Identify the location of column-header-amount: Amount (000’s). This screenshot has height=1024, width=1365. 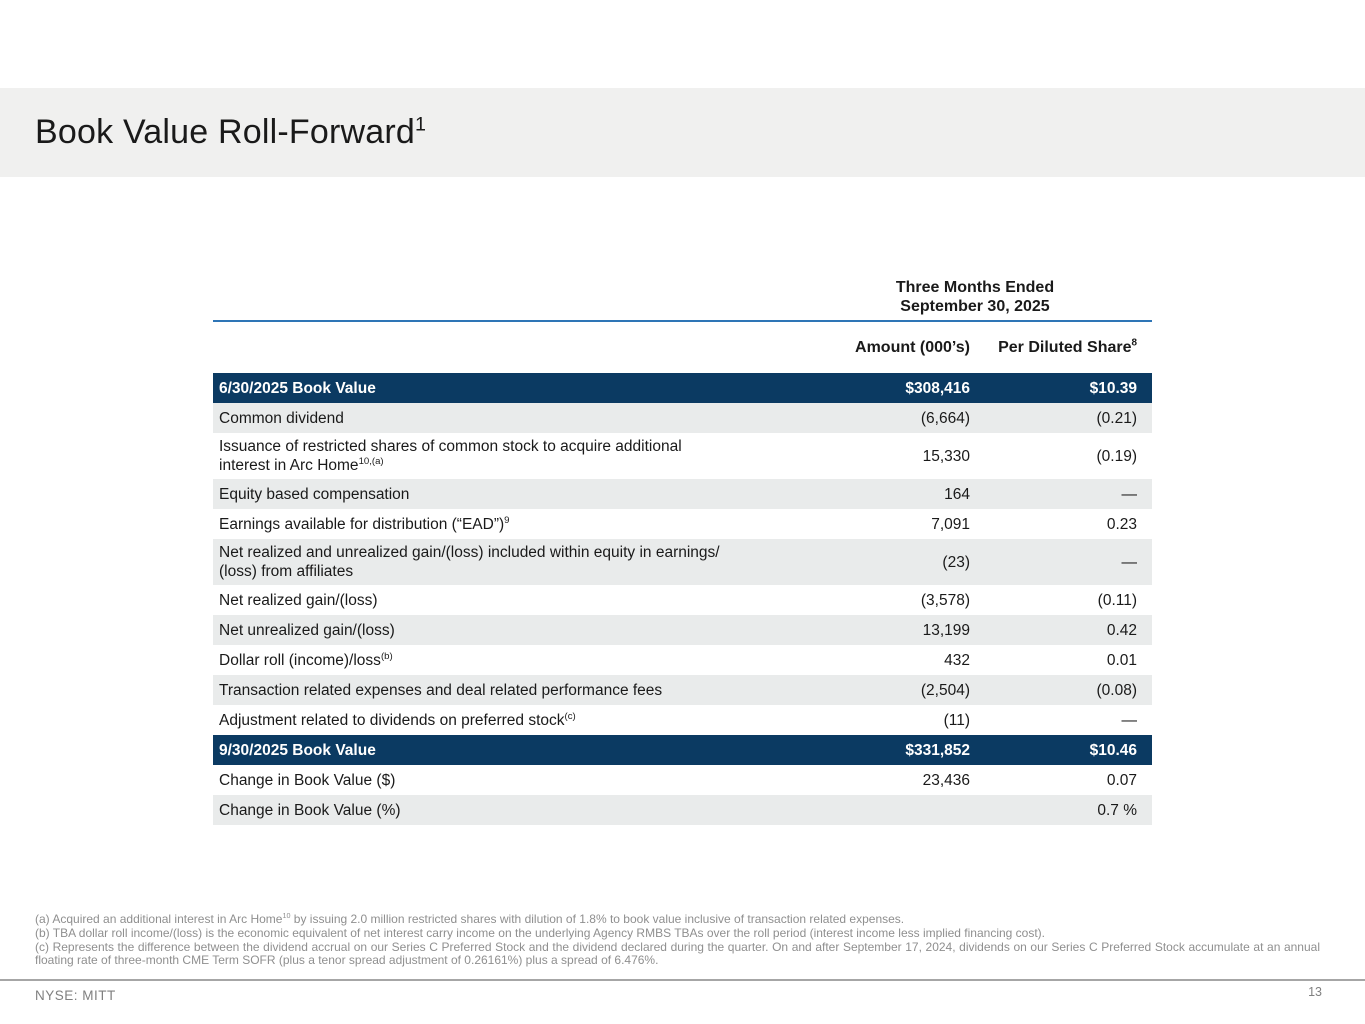
(875, 348).